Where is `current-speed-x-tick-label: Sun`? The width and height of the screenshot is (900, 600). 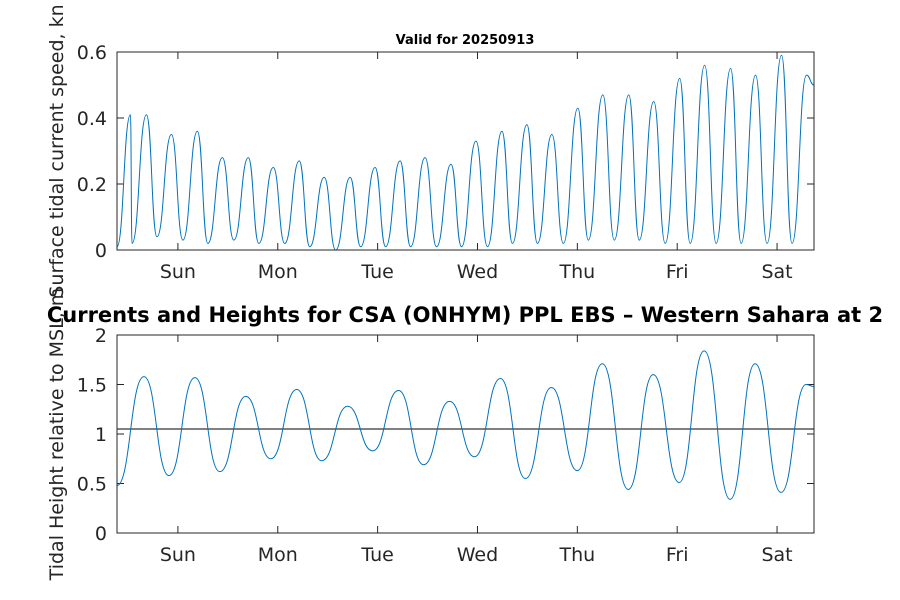 current-speed-x-tick-label: Sun is located at coordinates (178, 272).